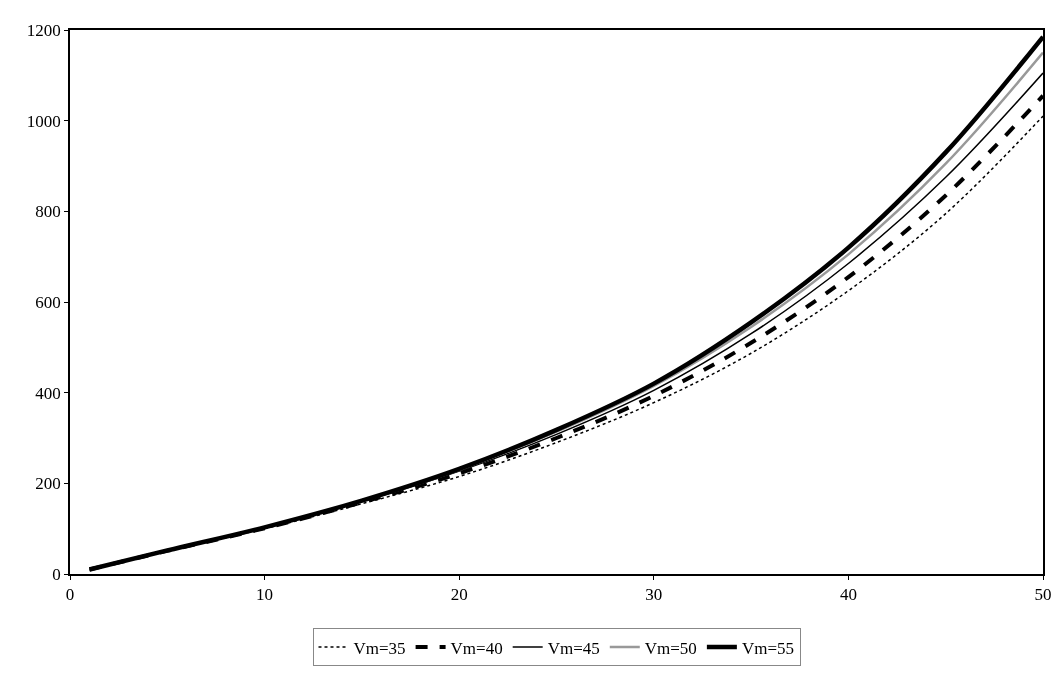 This screenshot has height=678, width=1064. Describe the element at coordinates (43, 121) in the screenshot. I see `y-tick-label: 1000` at that location.